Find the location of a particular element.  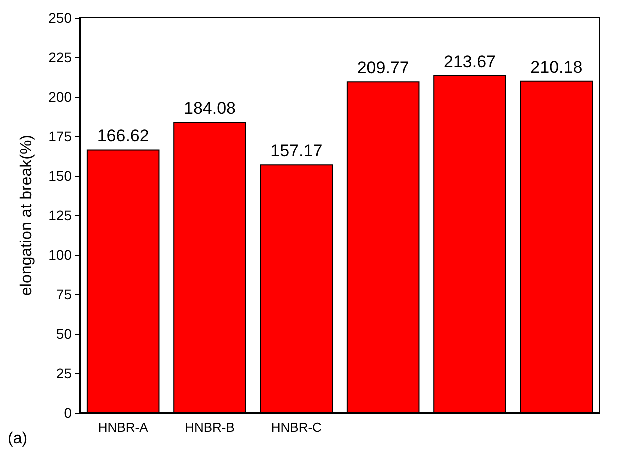

y-tick-label: 125 is located at coordinates (60, 216).